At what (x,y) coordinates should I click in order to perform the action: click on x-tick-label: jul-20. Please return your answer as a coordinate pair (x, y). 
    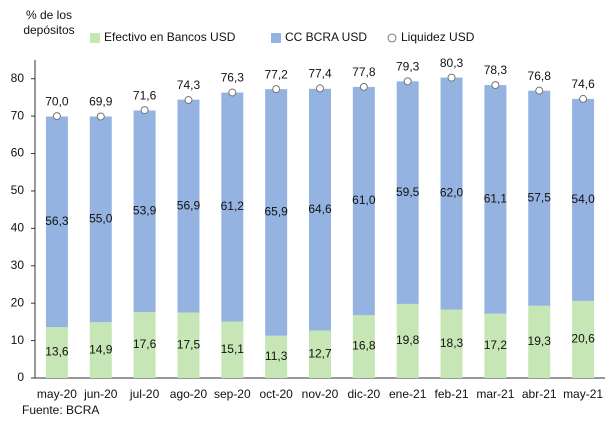
    Looking at the image, I should click on (144, 394).